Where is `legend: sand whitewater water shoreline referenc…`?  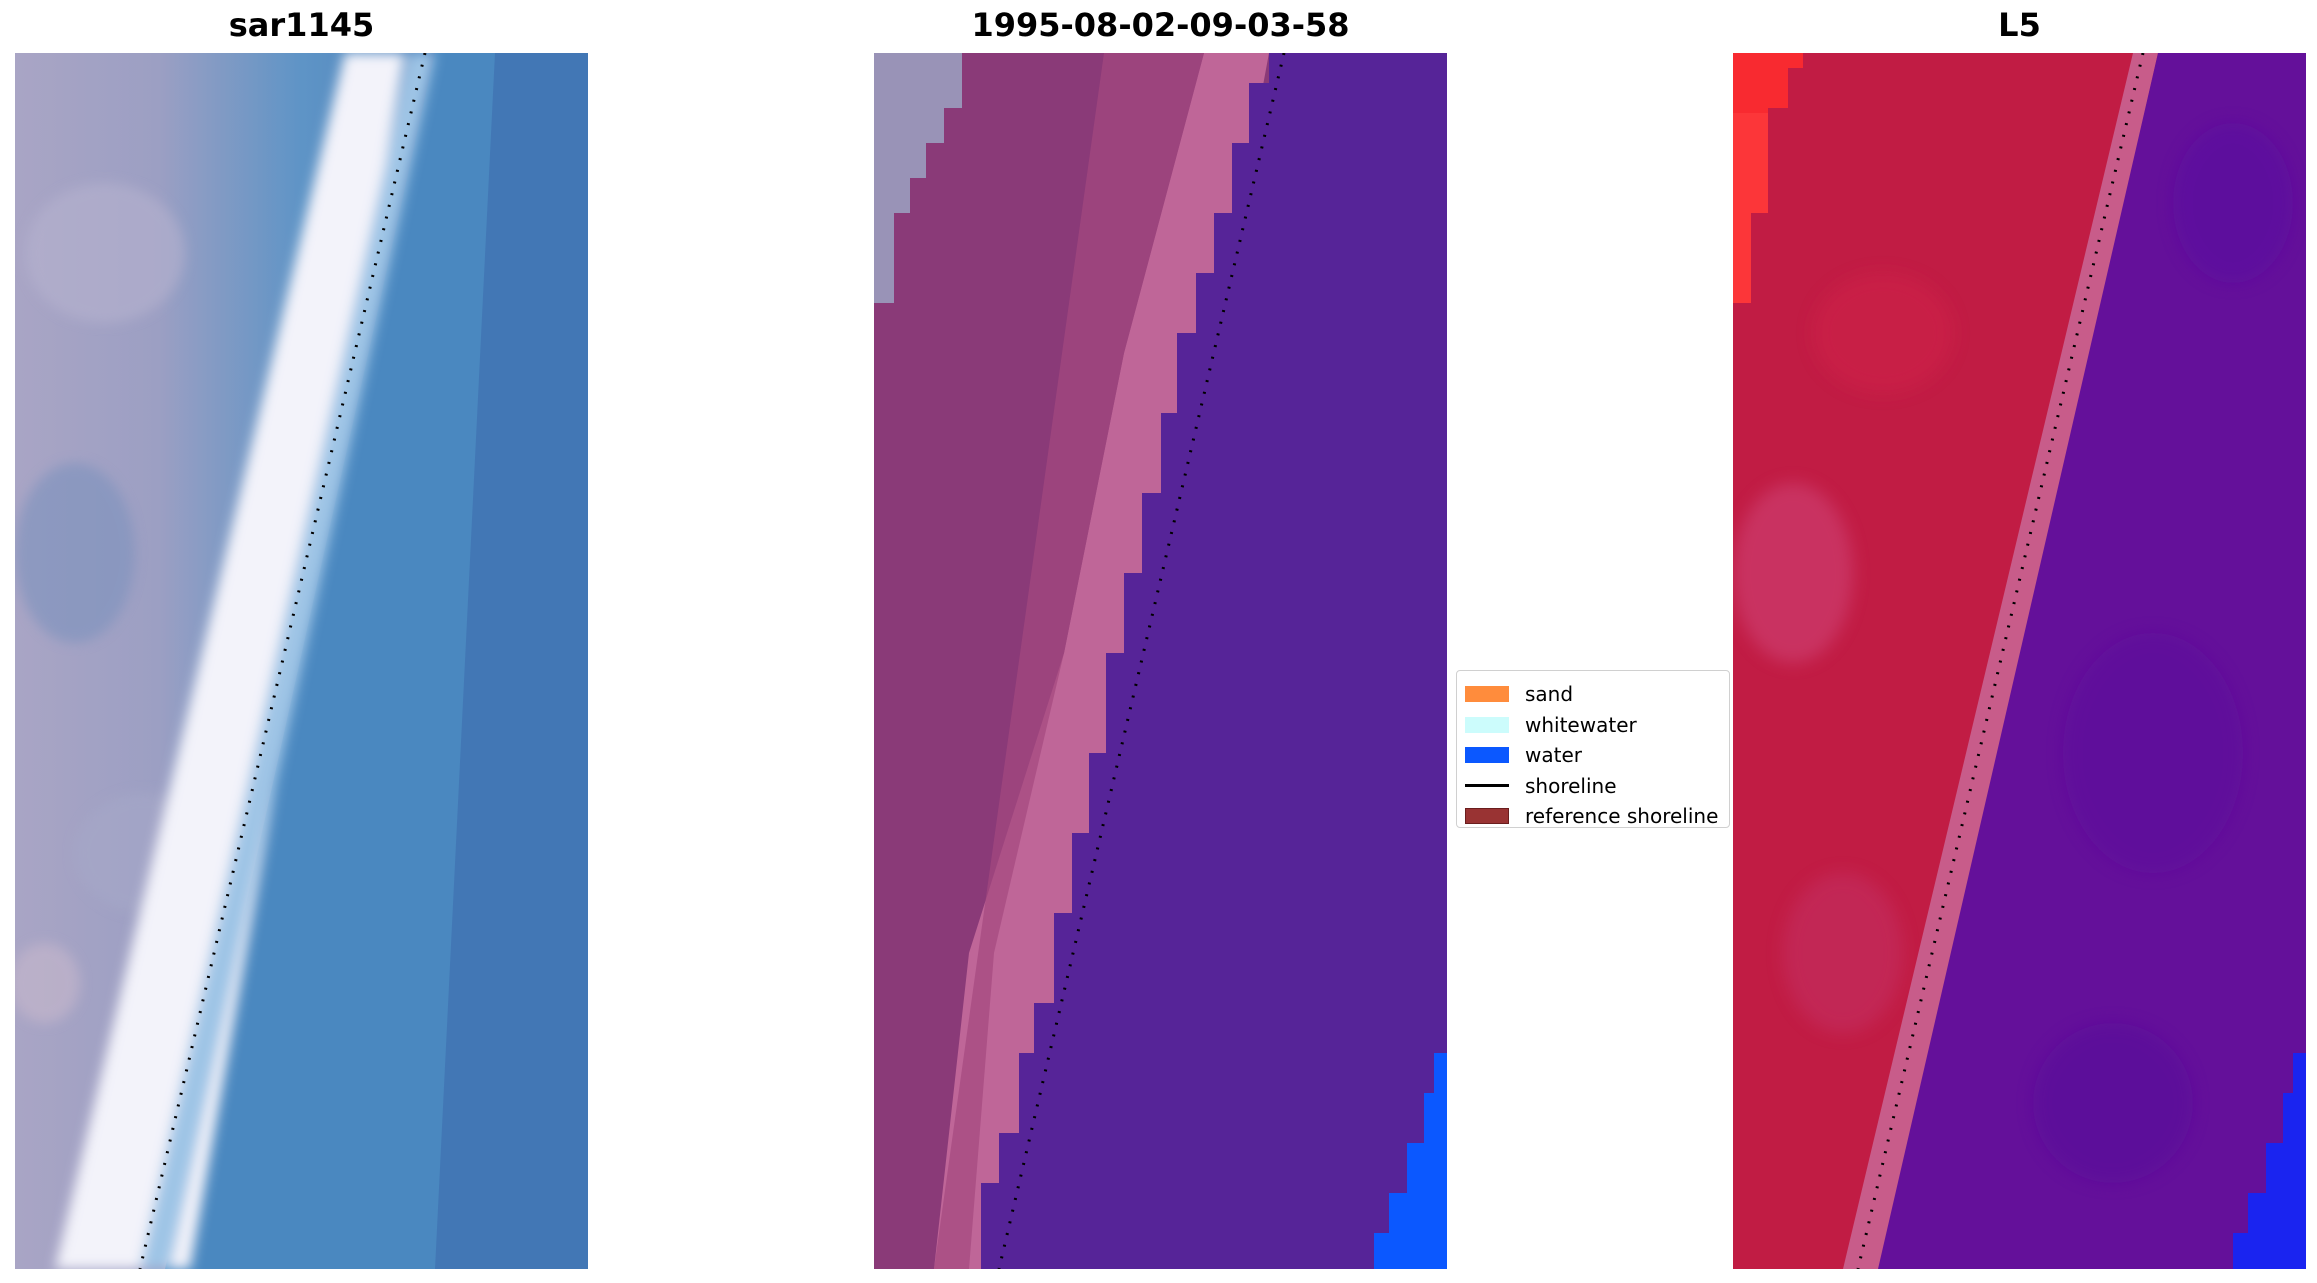
legend: sand whitewater water shoreline referenc… is located at coordinates (1593, 749).